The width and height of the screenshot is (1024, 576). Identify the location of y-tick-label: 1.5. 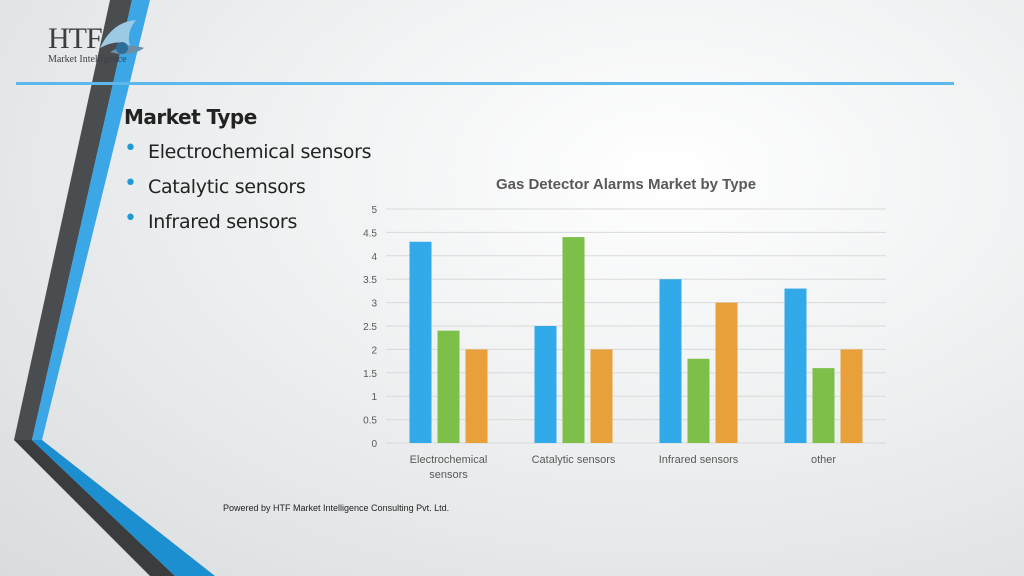
(370, 374).